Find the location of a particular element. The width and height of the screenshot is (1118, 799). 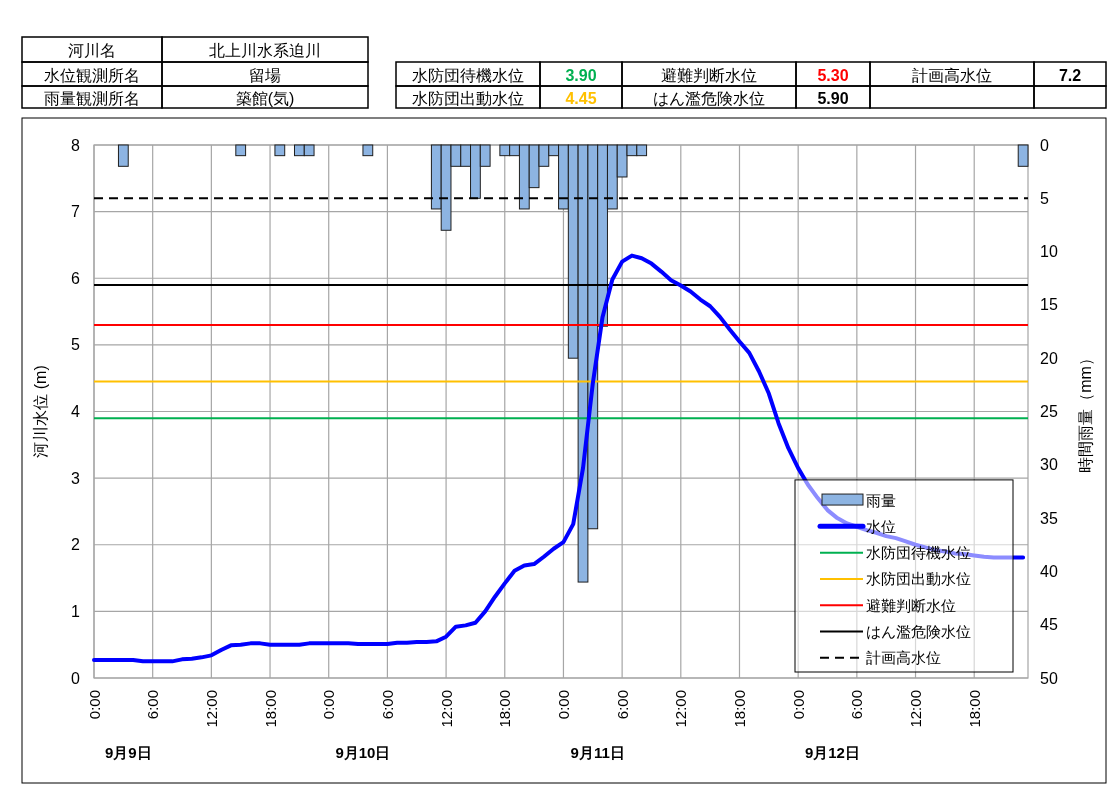

legend-label: 水防団待機水位 is located at coordinates (918, 553).